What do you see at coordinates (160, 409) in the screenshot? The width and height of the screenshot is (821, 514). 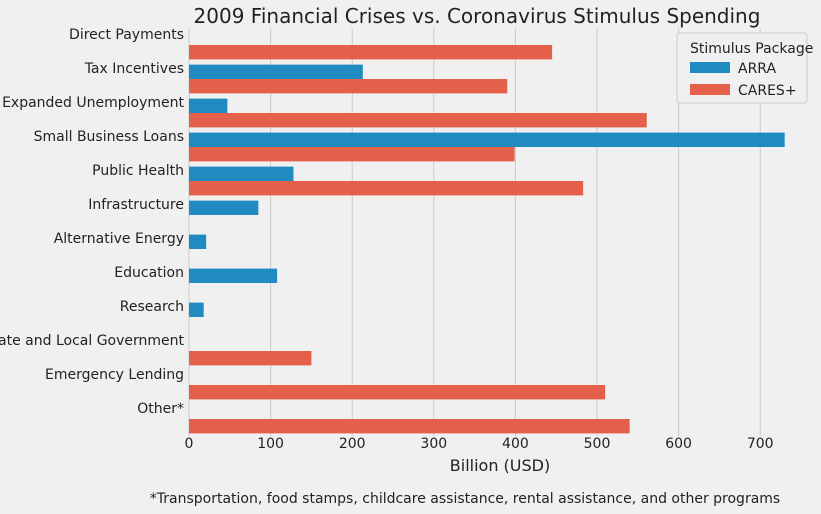 I see `y-category-label: Other*` at bounding box center [160, 409].